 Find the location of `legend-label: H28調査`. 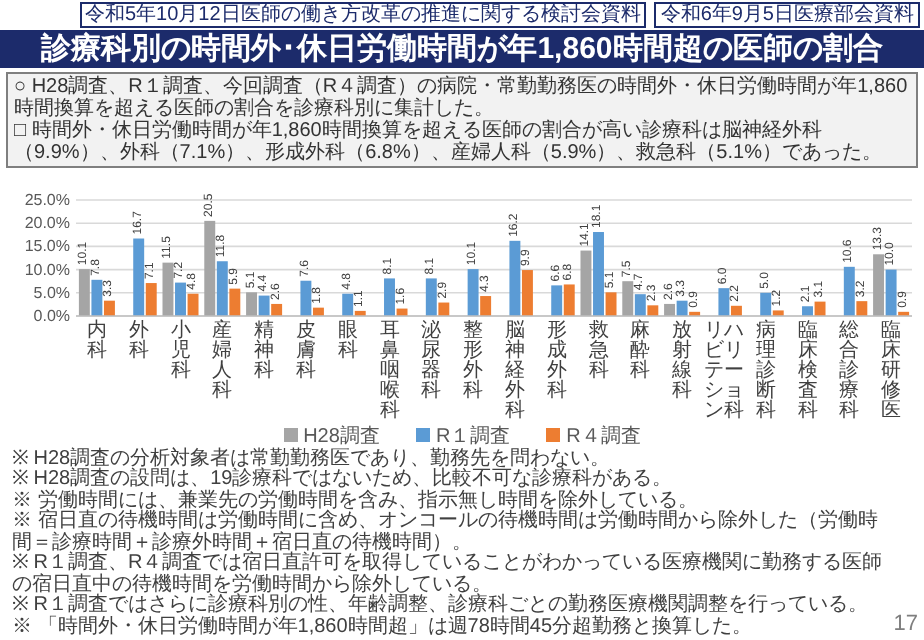

legend-label: H28調査 is located at coordinates (341, 436).